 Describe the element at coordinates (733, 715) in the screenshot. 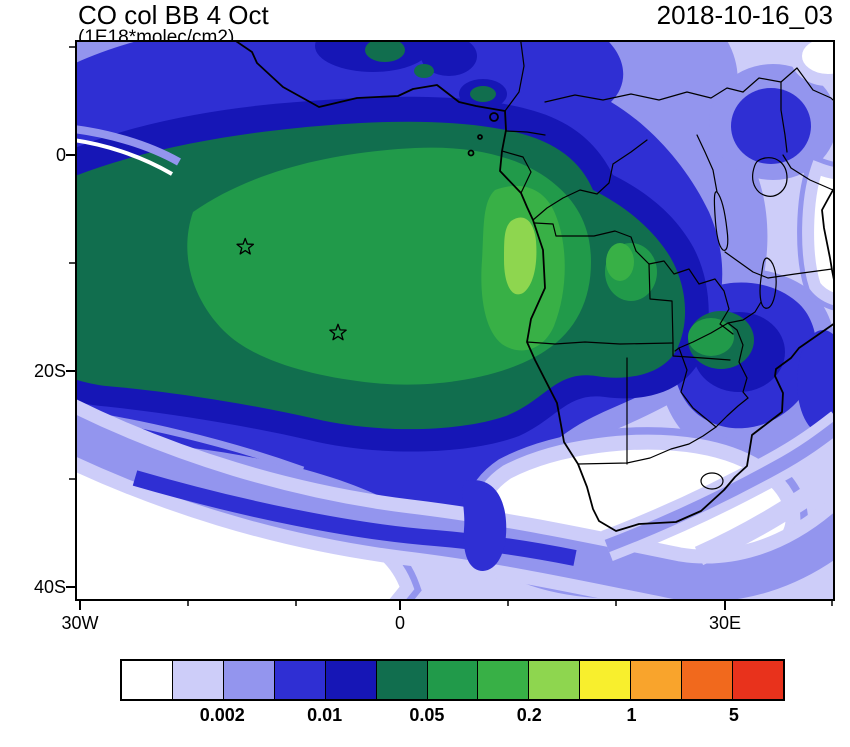

I see `colorbar-tick-label: 5` at that location.